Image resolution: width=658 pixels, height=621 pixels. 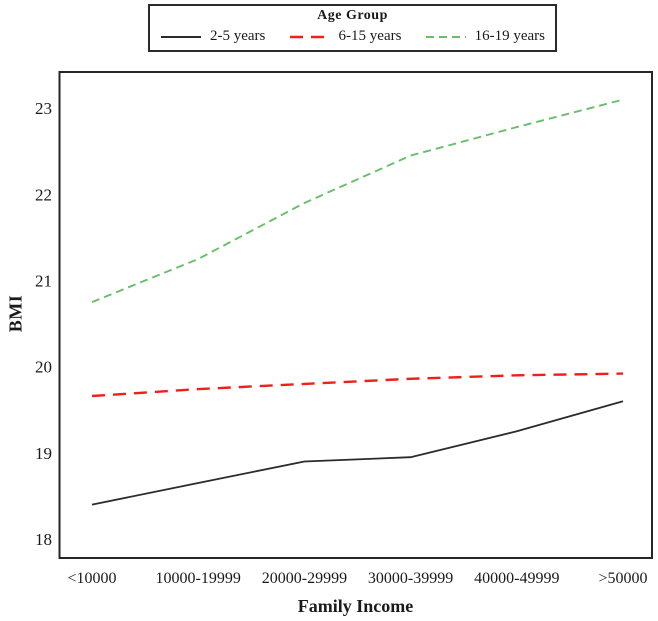 I want to click on legend-item-6-15-years: 6-15 years, so click(x=345, y=36).